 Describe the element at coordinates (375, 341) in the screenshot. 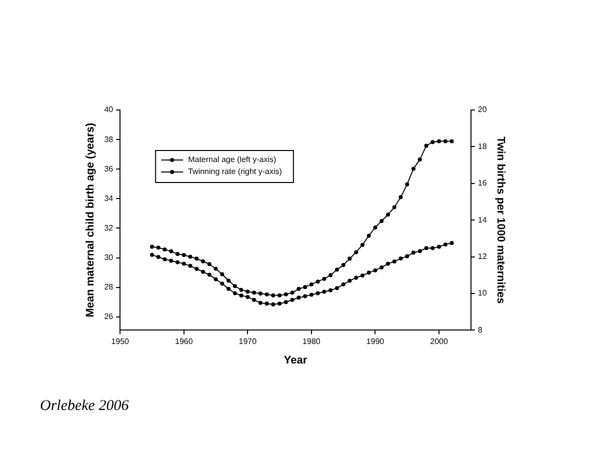

I see `x-tick-label: 1990` at that location.